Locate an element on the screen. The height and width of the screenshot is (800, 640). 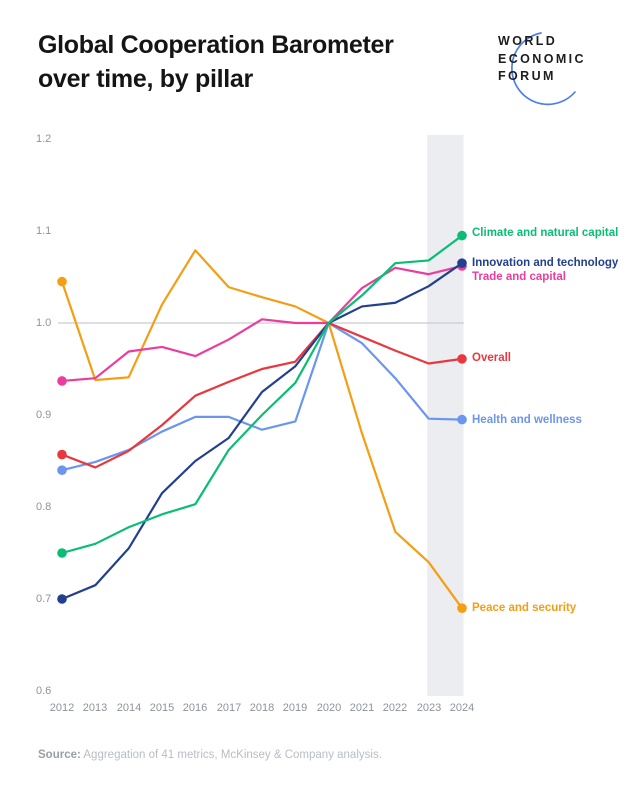
y-tick-label: 1.2 is located at coordinates (44, 139).